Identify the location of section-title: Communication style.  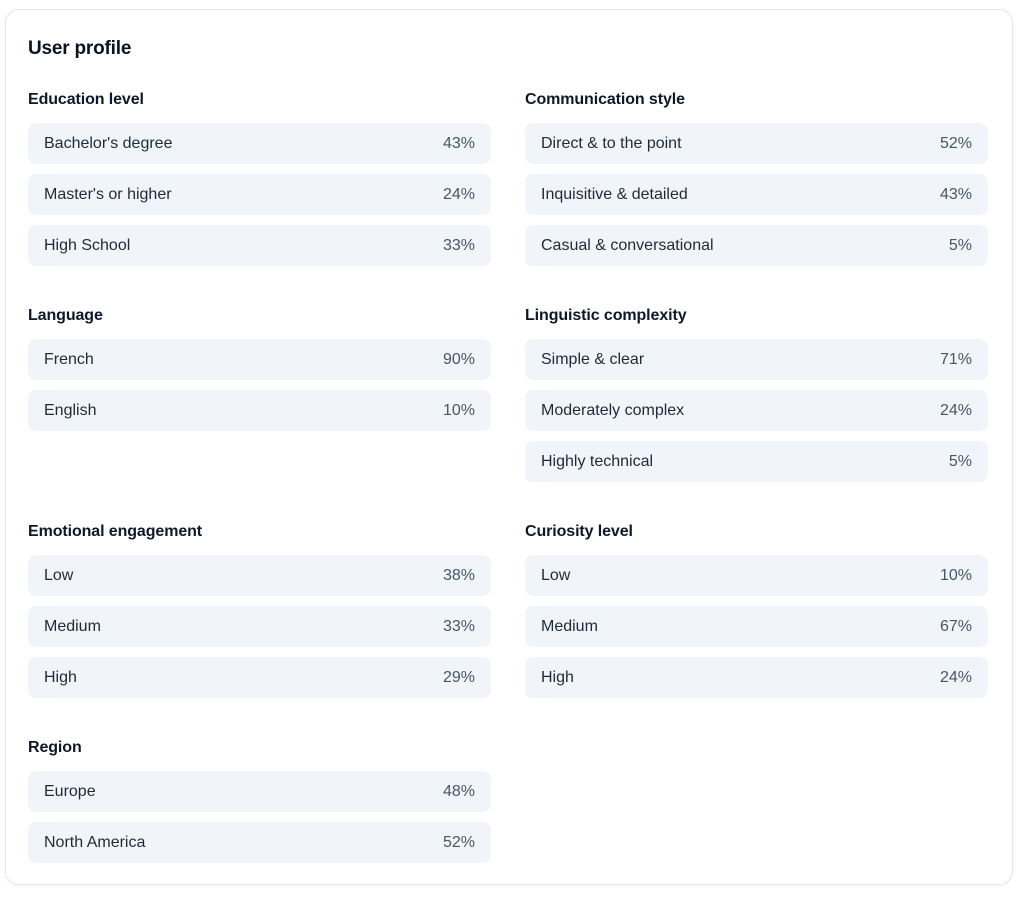
(605, 99).